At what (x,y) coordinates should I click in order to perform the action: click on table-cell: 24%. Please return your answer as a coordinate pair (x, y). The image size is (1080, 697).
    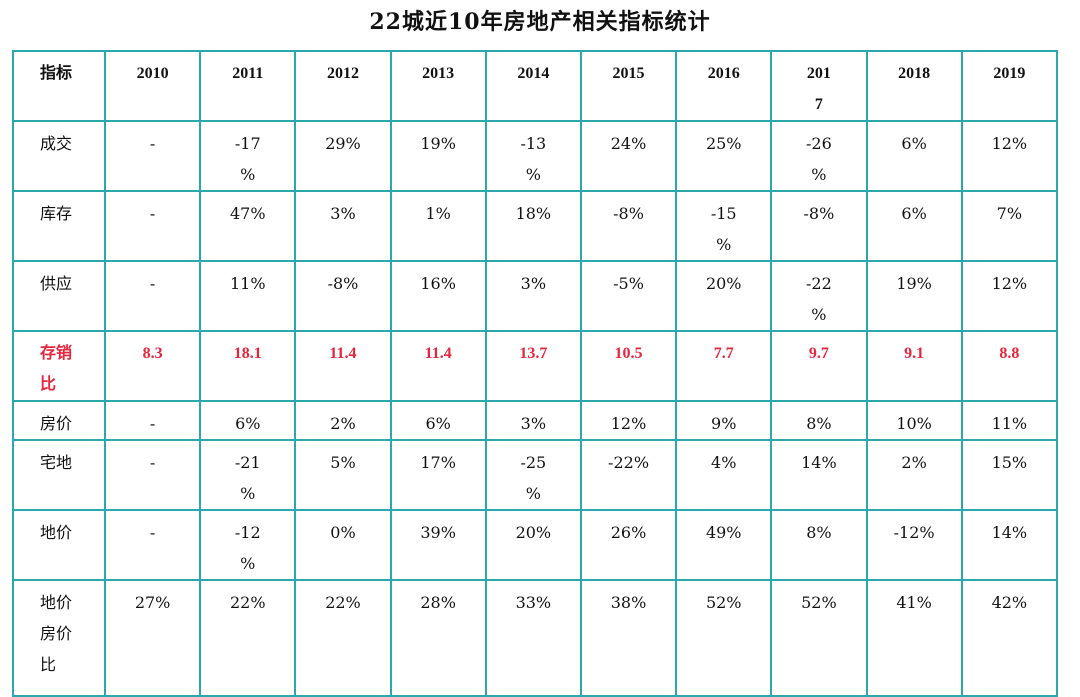
    Looking at the image, I should click on (628, 156).